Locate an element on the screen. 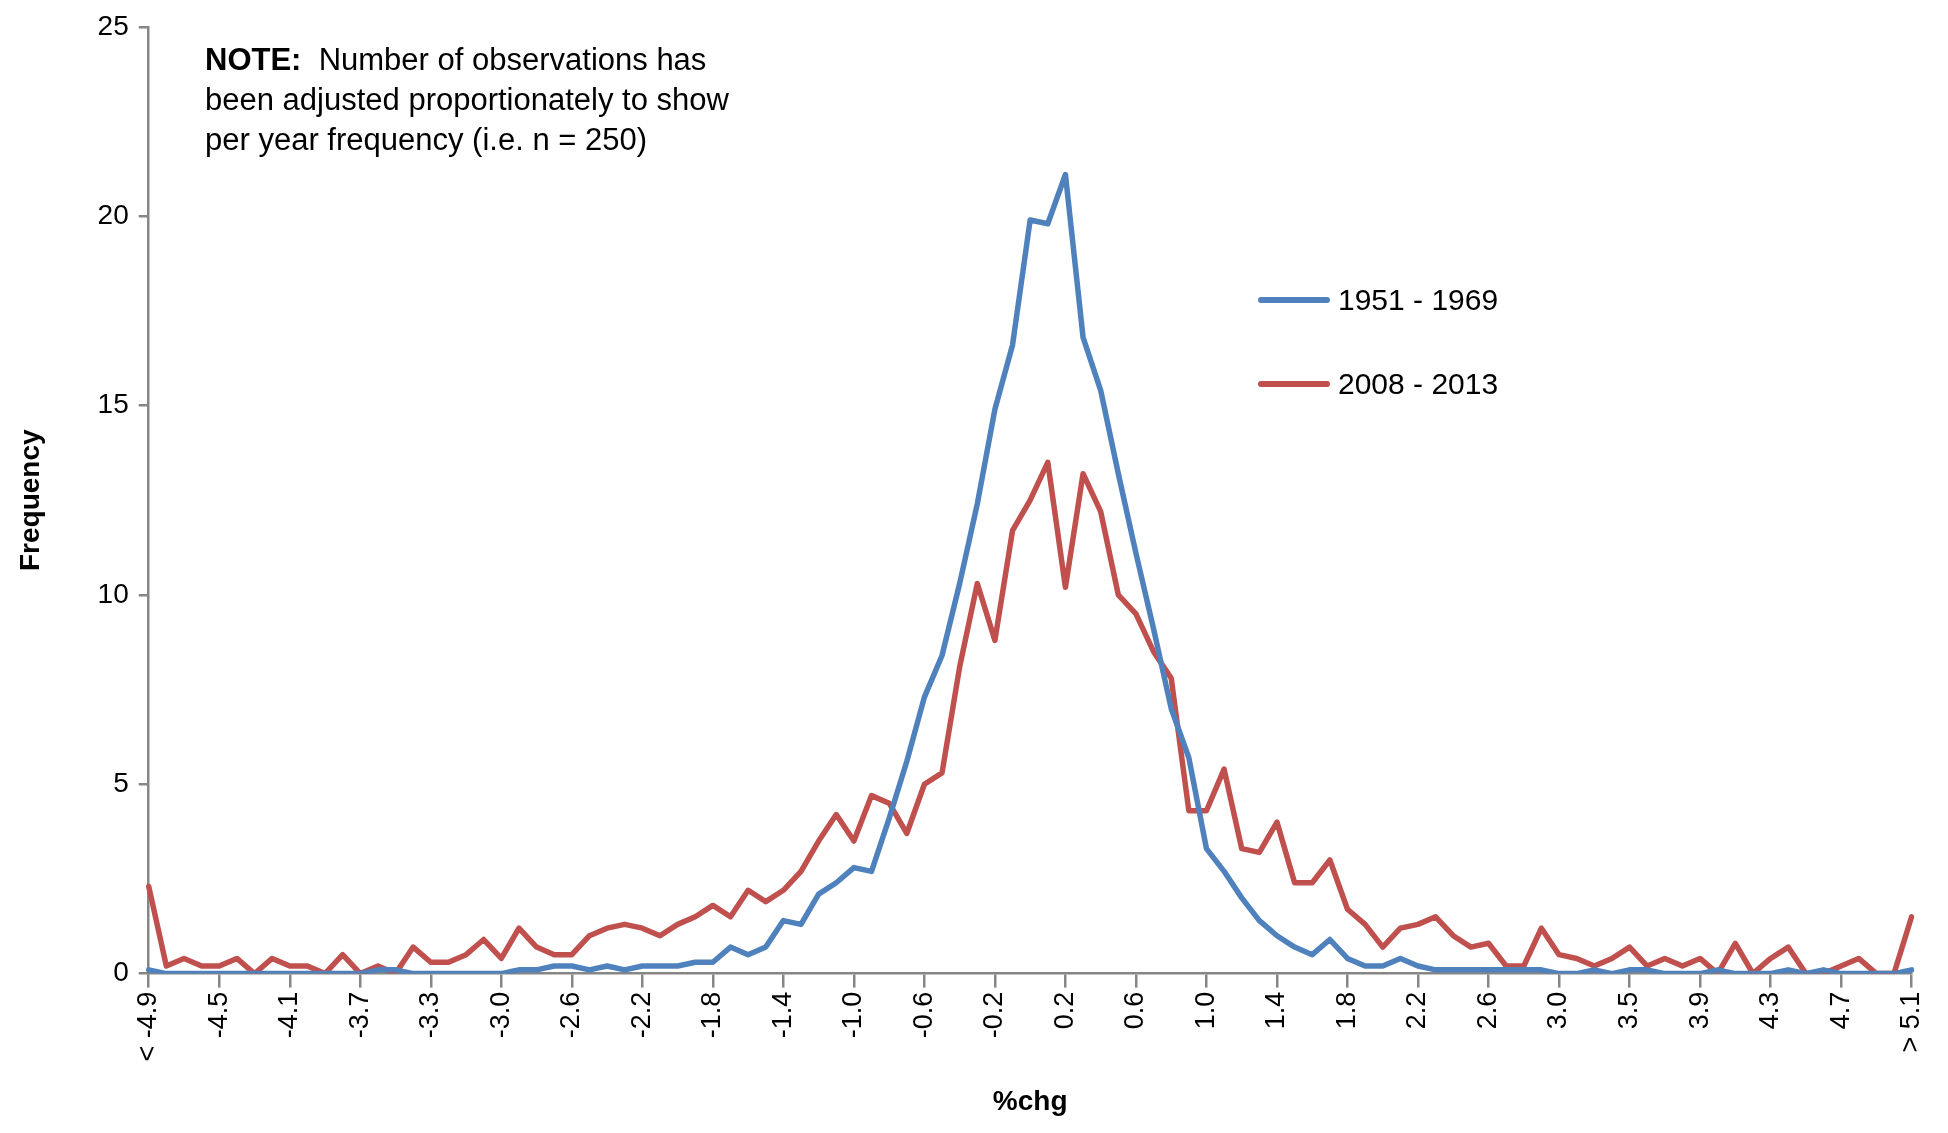  y-axis-title: Frequency is located at coordinates (29, 500).